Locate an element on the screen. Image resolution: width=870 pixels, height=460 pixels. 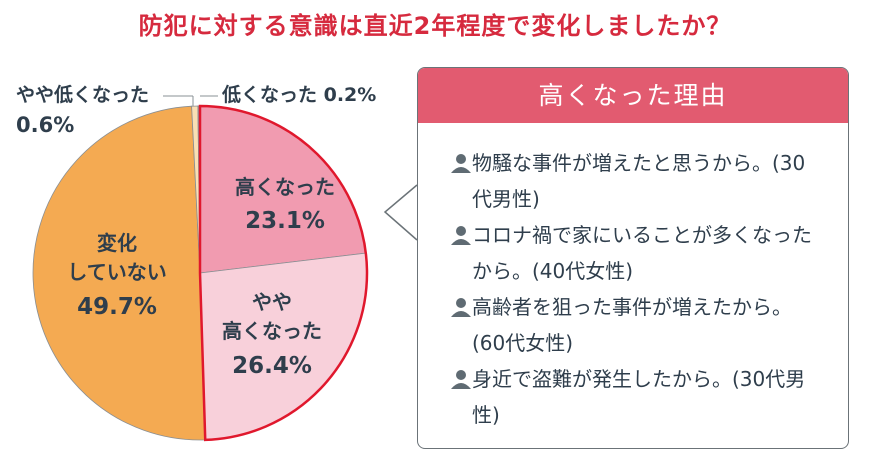
reason-item: コロナ禍で家にいることが多くなったから。(40代女性) is located at coordinates (649, 253).